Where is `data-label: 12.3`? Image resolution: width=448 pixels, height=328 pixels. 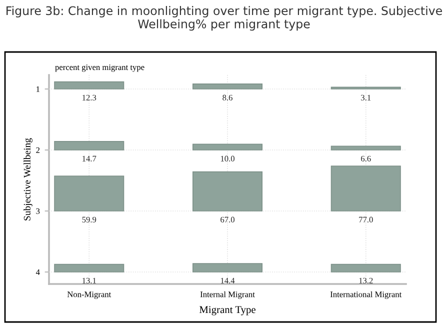
data-label: 12.3 is located at coordinates (89, 97).